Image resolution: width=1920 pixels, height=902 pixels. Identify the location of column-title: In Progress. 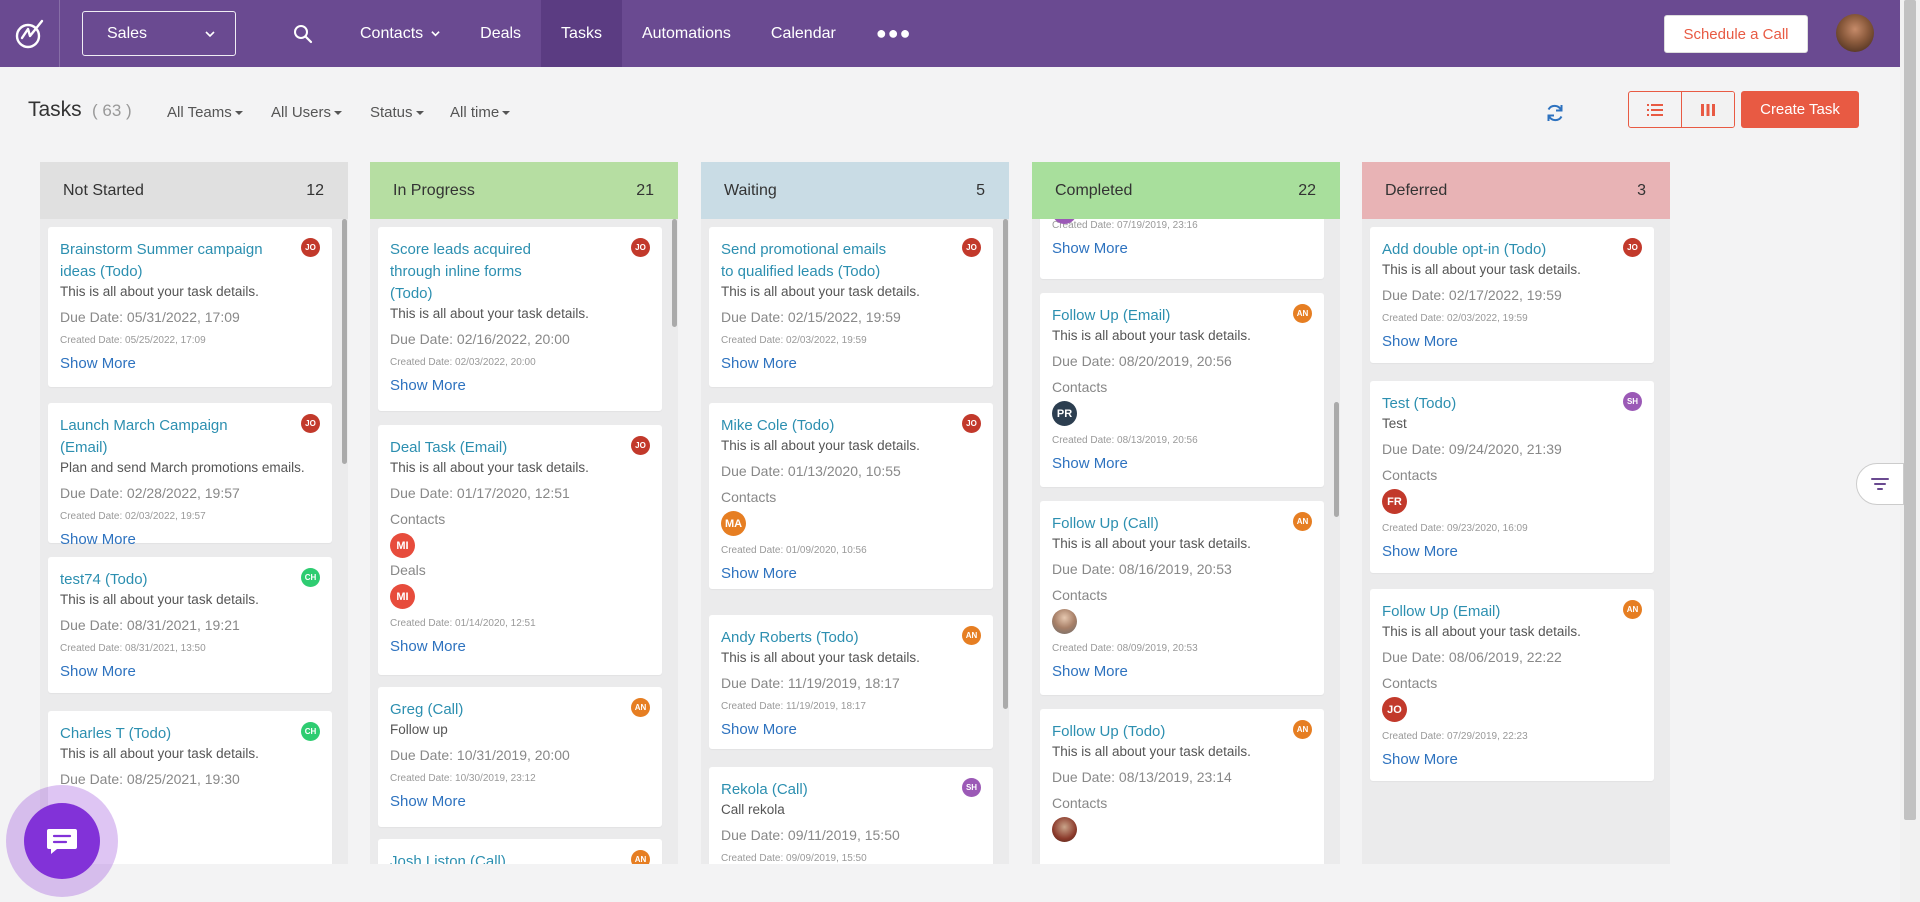
(434, 190).